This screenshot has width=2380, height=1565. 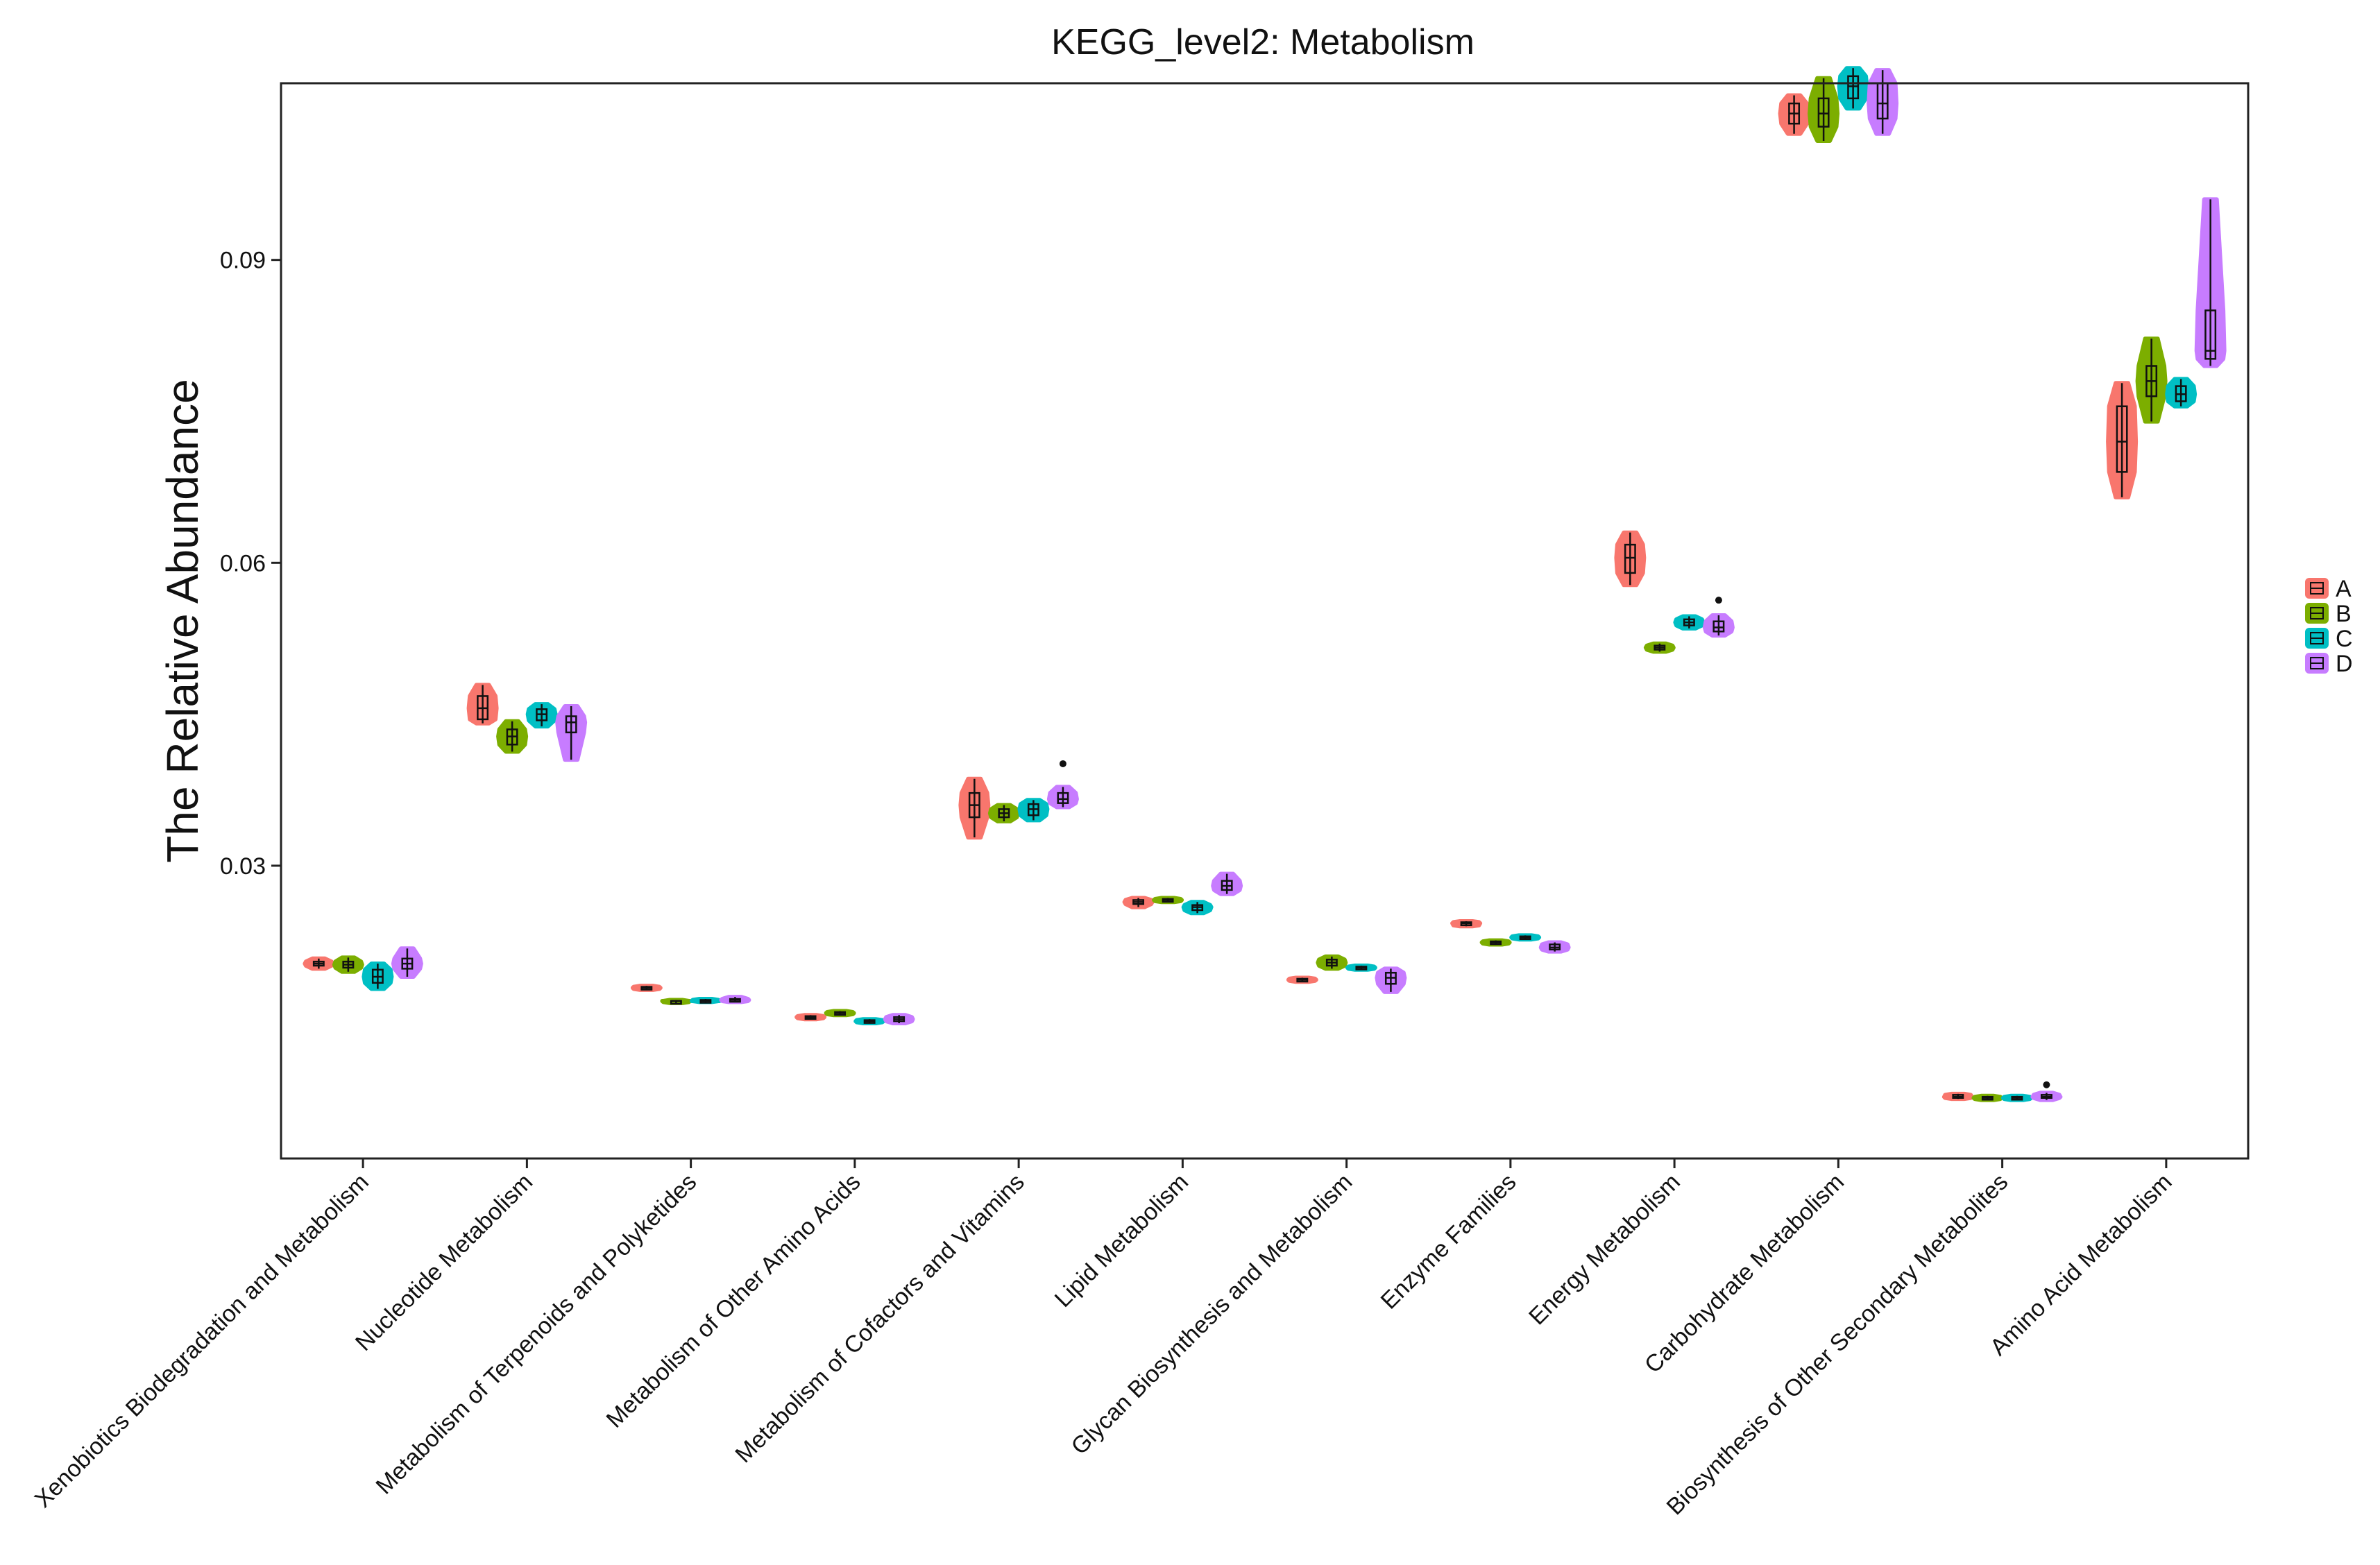 What do you see at coordinates (2344, 614) in the screenshot?
I see `legend-label-B: B` at bounding box center [2344, 614].